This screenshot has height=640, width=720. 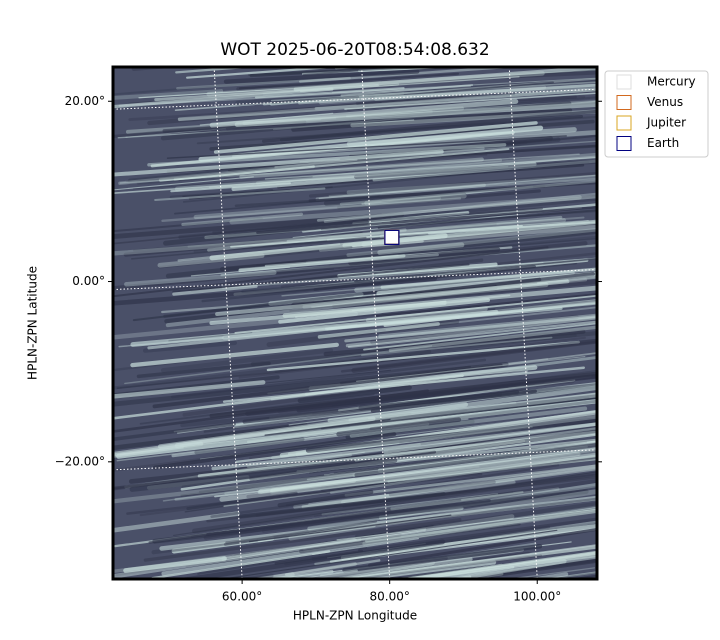 What do you see at coordinates (355, 616) in the screenshot?
I see `x-axis-label: HPLN-ZPN Longitude` at bounding box center [355, 616].